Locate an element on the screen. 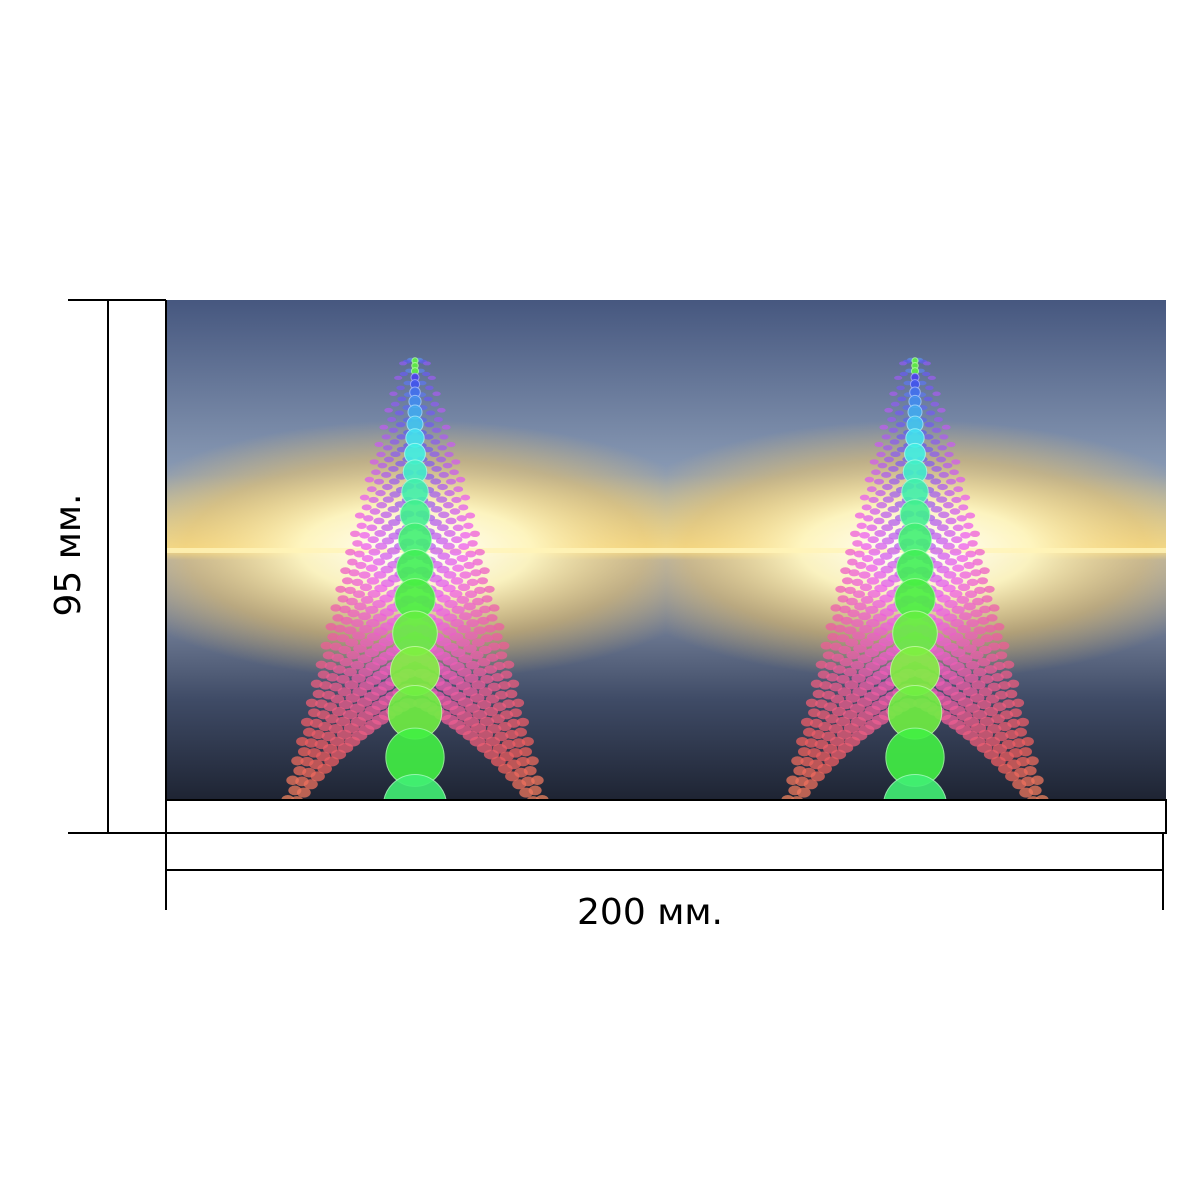  height-label: 95 мм. is located at coordinates (68, 554).